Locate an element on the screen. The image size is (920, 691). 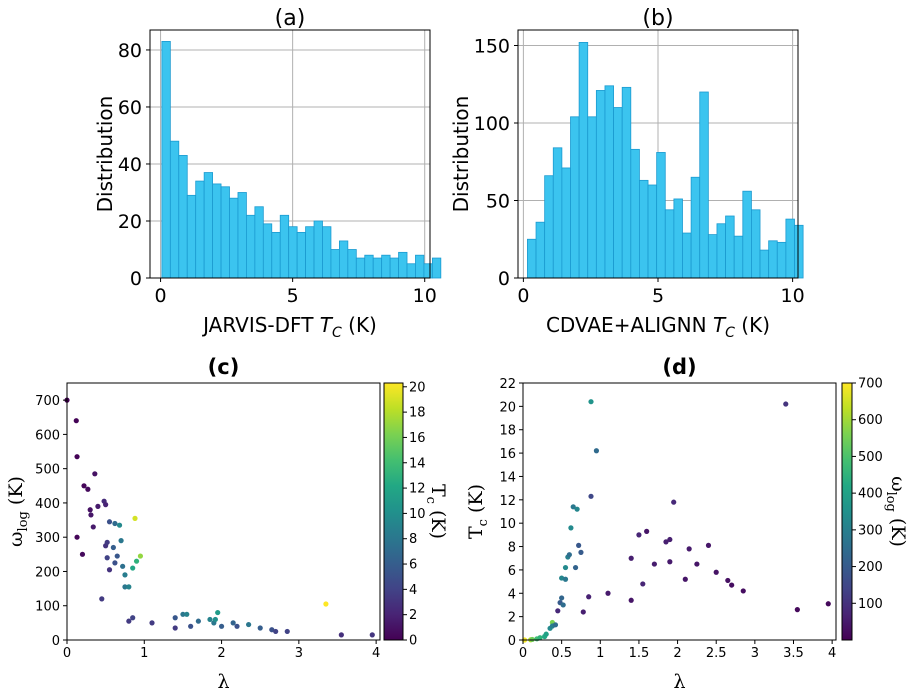
colorbar-tick-label: 16 is located at coordinates (417, 438).